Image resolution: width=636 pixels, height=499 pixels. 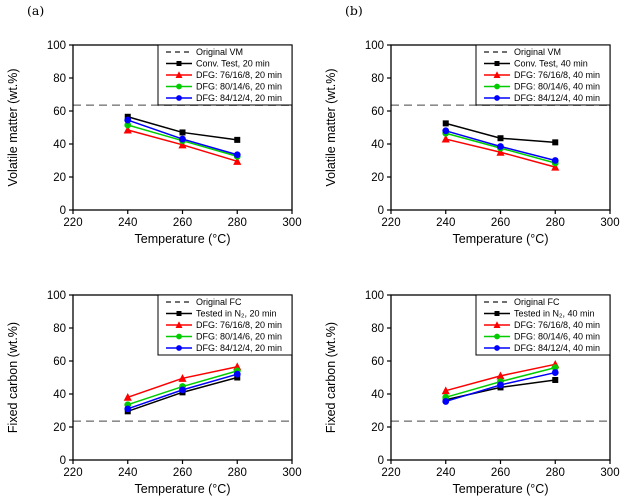 What do you see at coordinates (225, 325) in the screenshot?
I see `legend-border` at bounding box center [225, 325].